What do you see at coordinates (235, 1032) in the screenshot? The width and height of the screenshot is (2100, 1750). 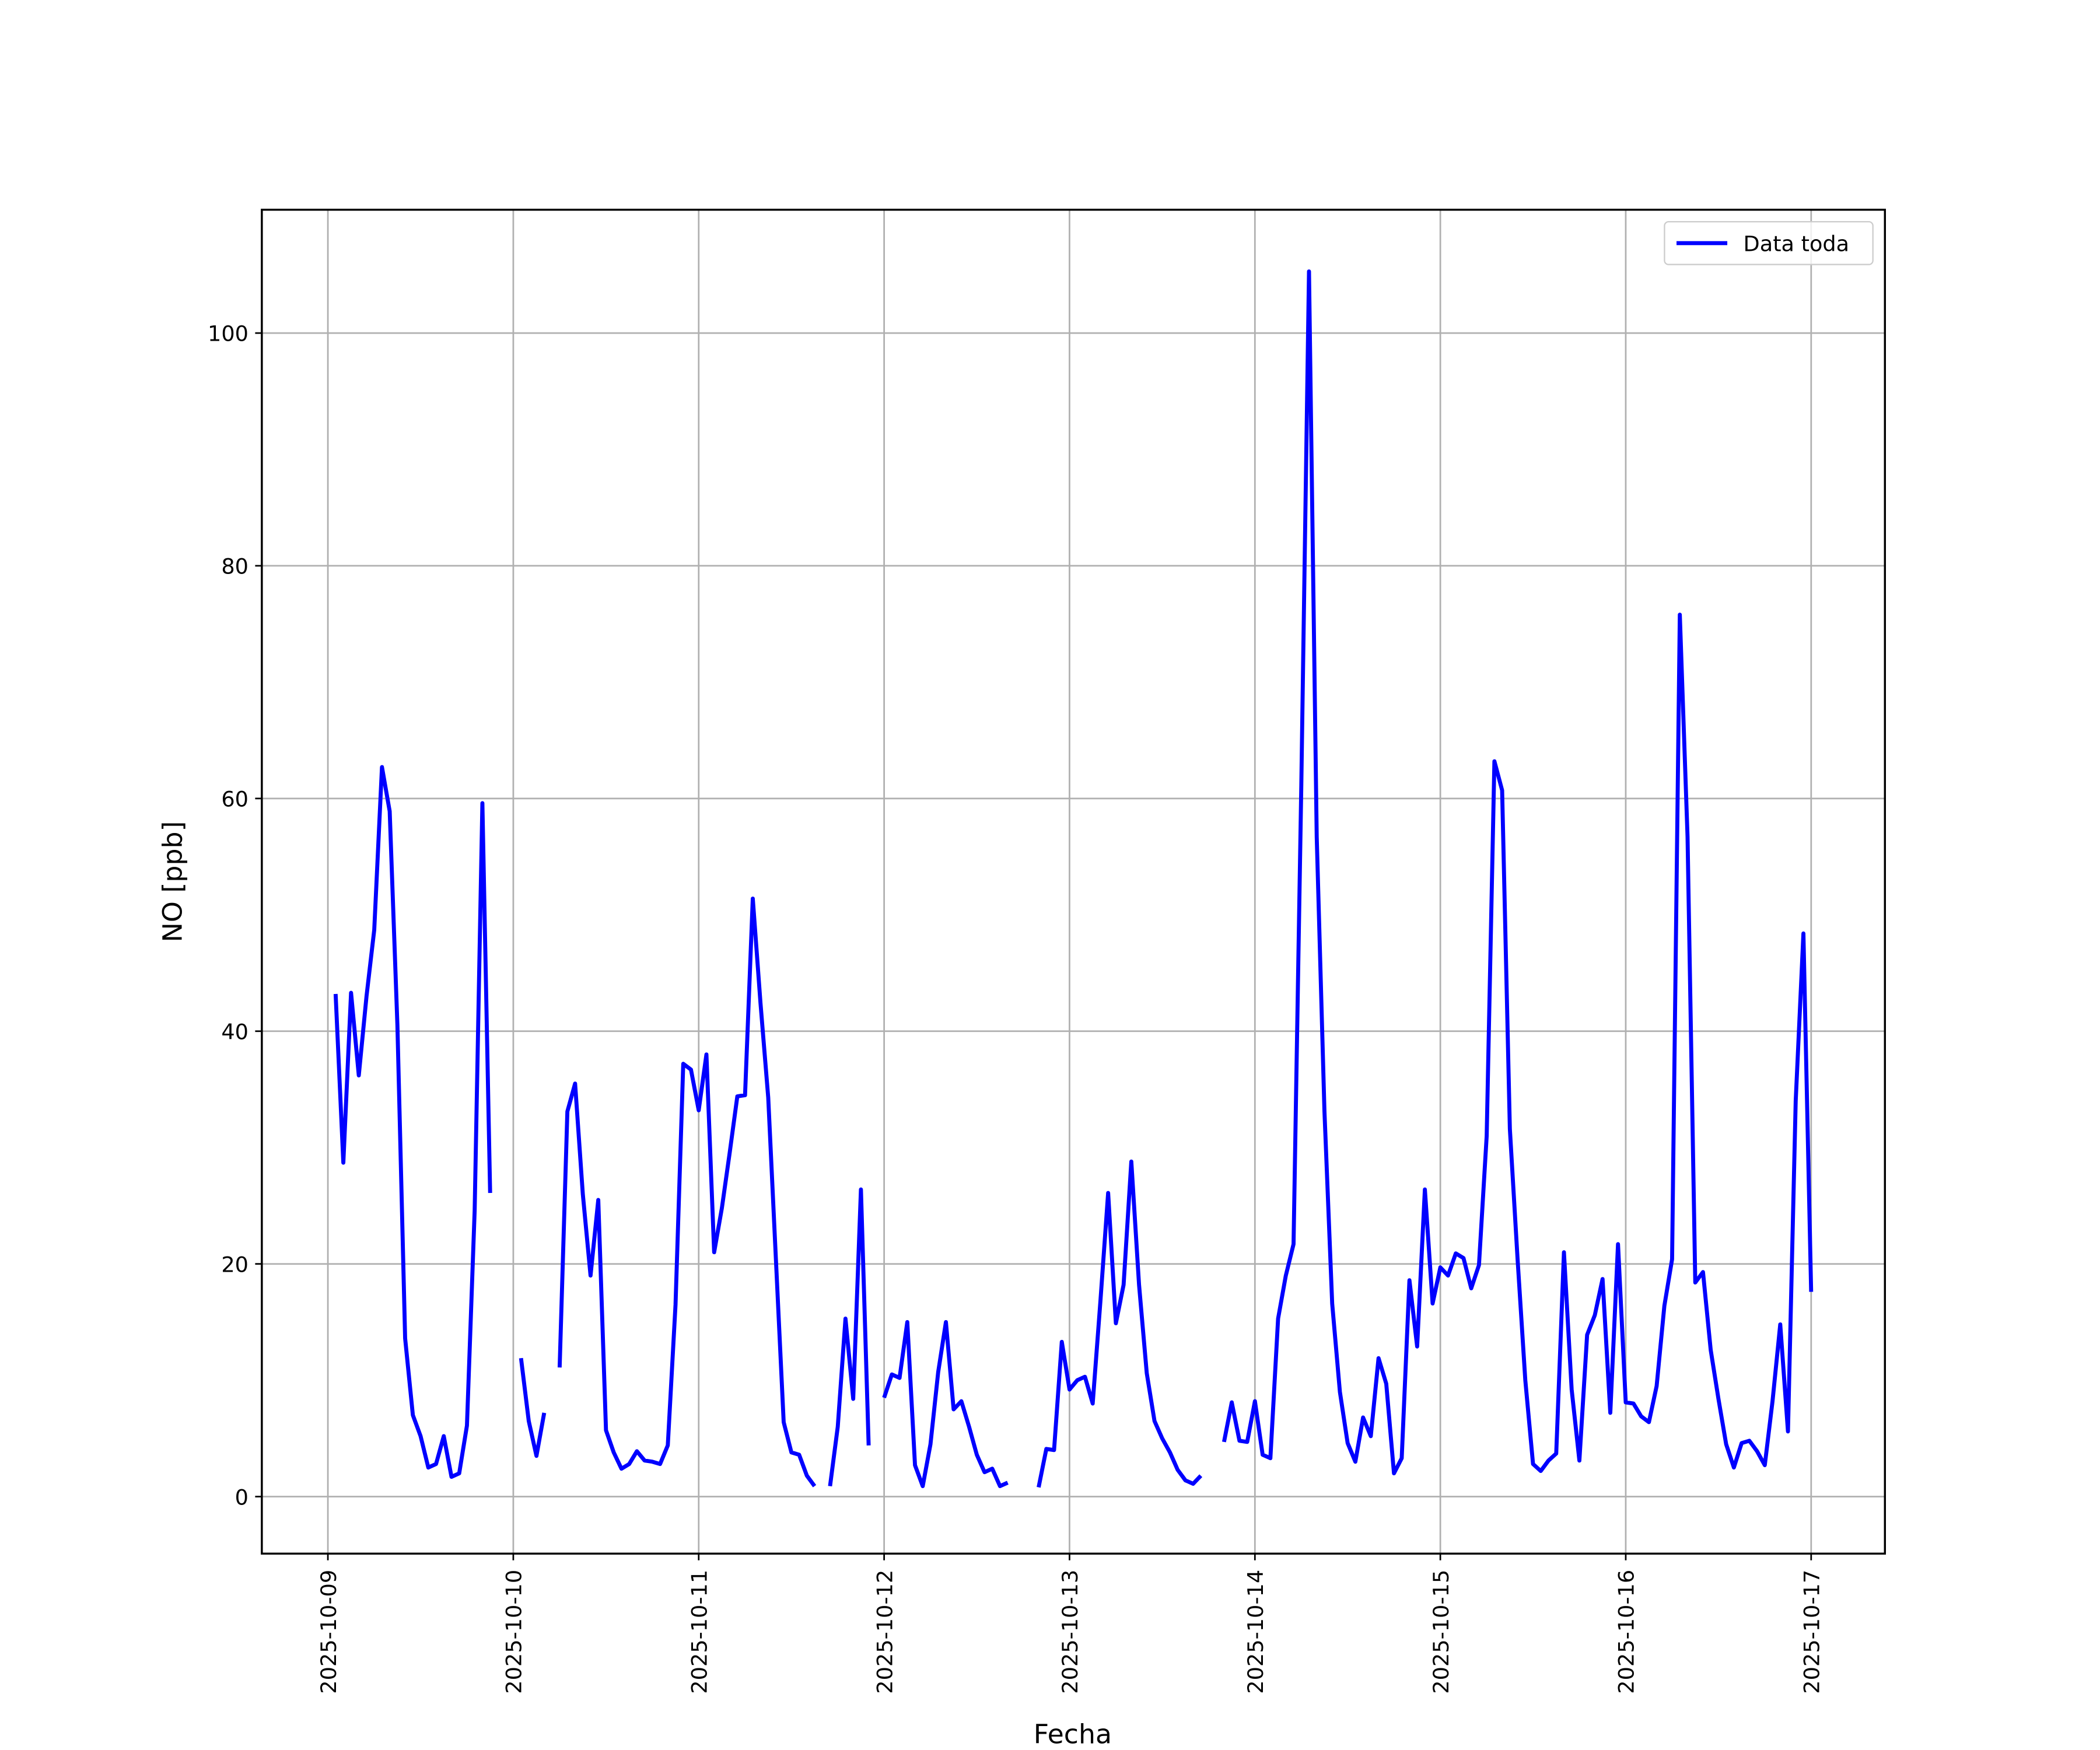 I see `y-tick-label: 40` at bounding box center [235, 1032].